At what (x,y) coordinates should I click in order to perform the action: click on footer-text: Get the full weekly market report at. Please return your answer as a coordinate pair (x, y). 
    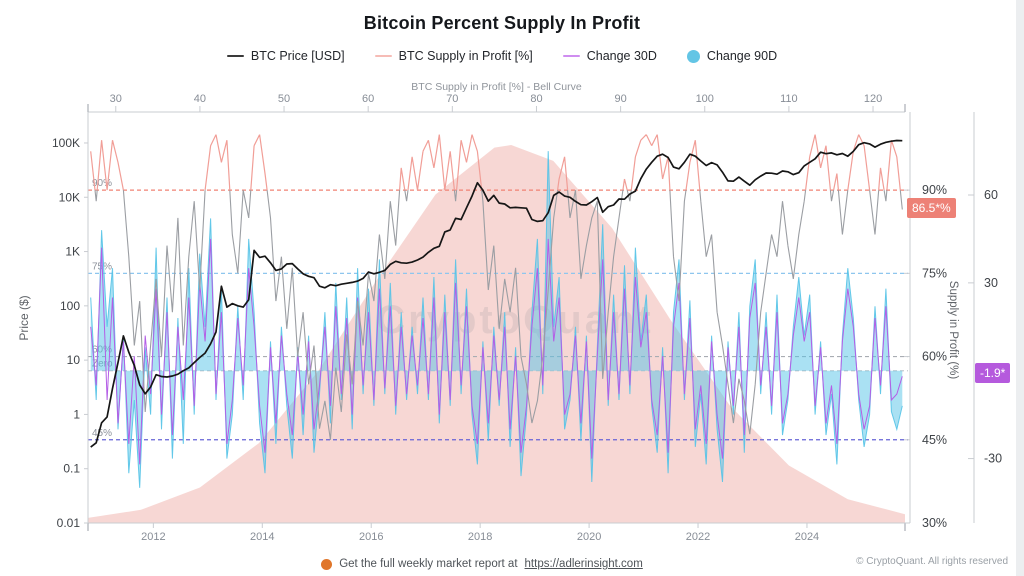
    Looking at the image, I should click on (428, 564).